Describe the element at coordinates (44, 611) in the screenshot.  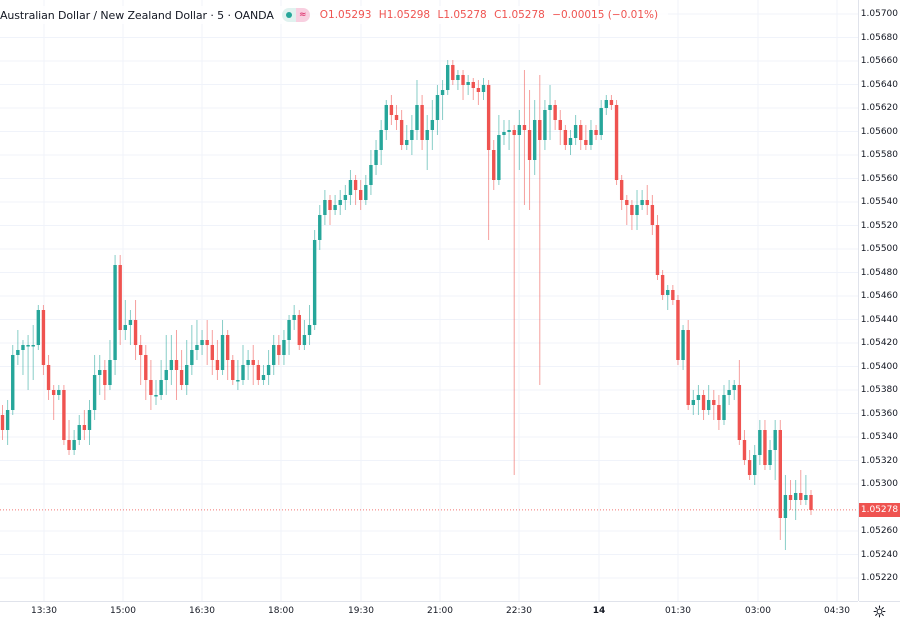
I see `time-label: 13:30` at that location.